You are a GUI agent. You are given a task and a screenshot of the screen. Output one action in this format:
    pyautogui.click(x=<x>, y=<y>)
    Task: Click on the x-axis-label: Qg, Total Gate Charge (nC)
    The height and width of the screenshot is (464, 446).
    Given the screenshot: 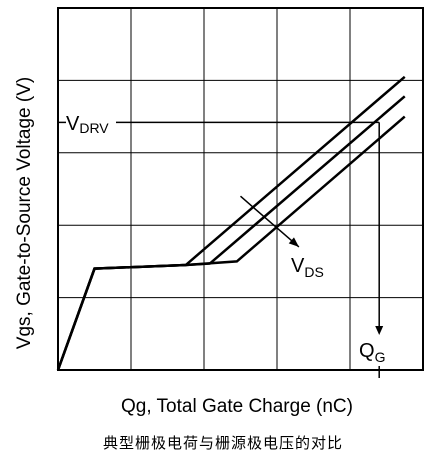 What is the action you would take?
    pyautogui.click(x=237, y=406)
    